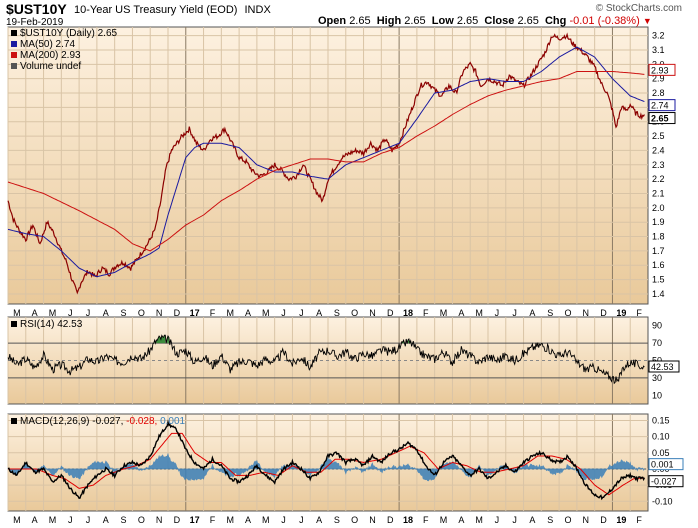  I want to click on ticker-symbol: $UST10Y, so click(36, 9).